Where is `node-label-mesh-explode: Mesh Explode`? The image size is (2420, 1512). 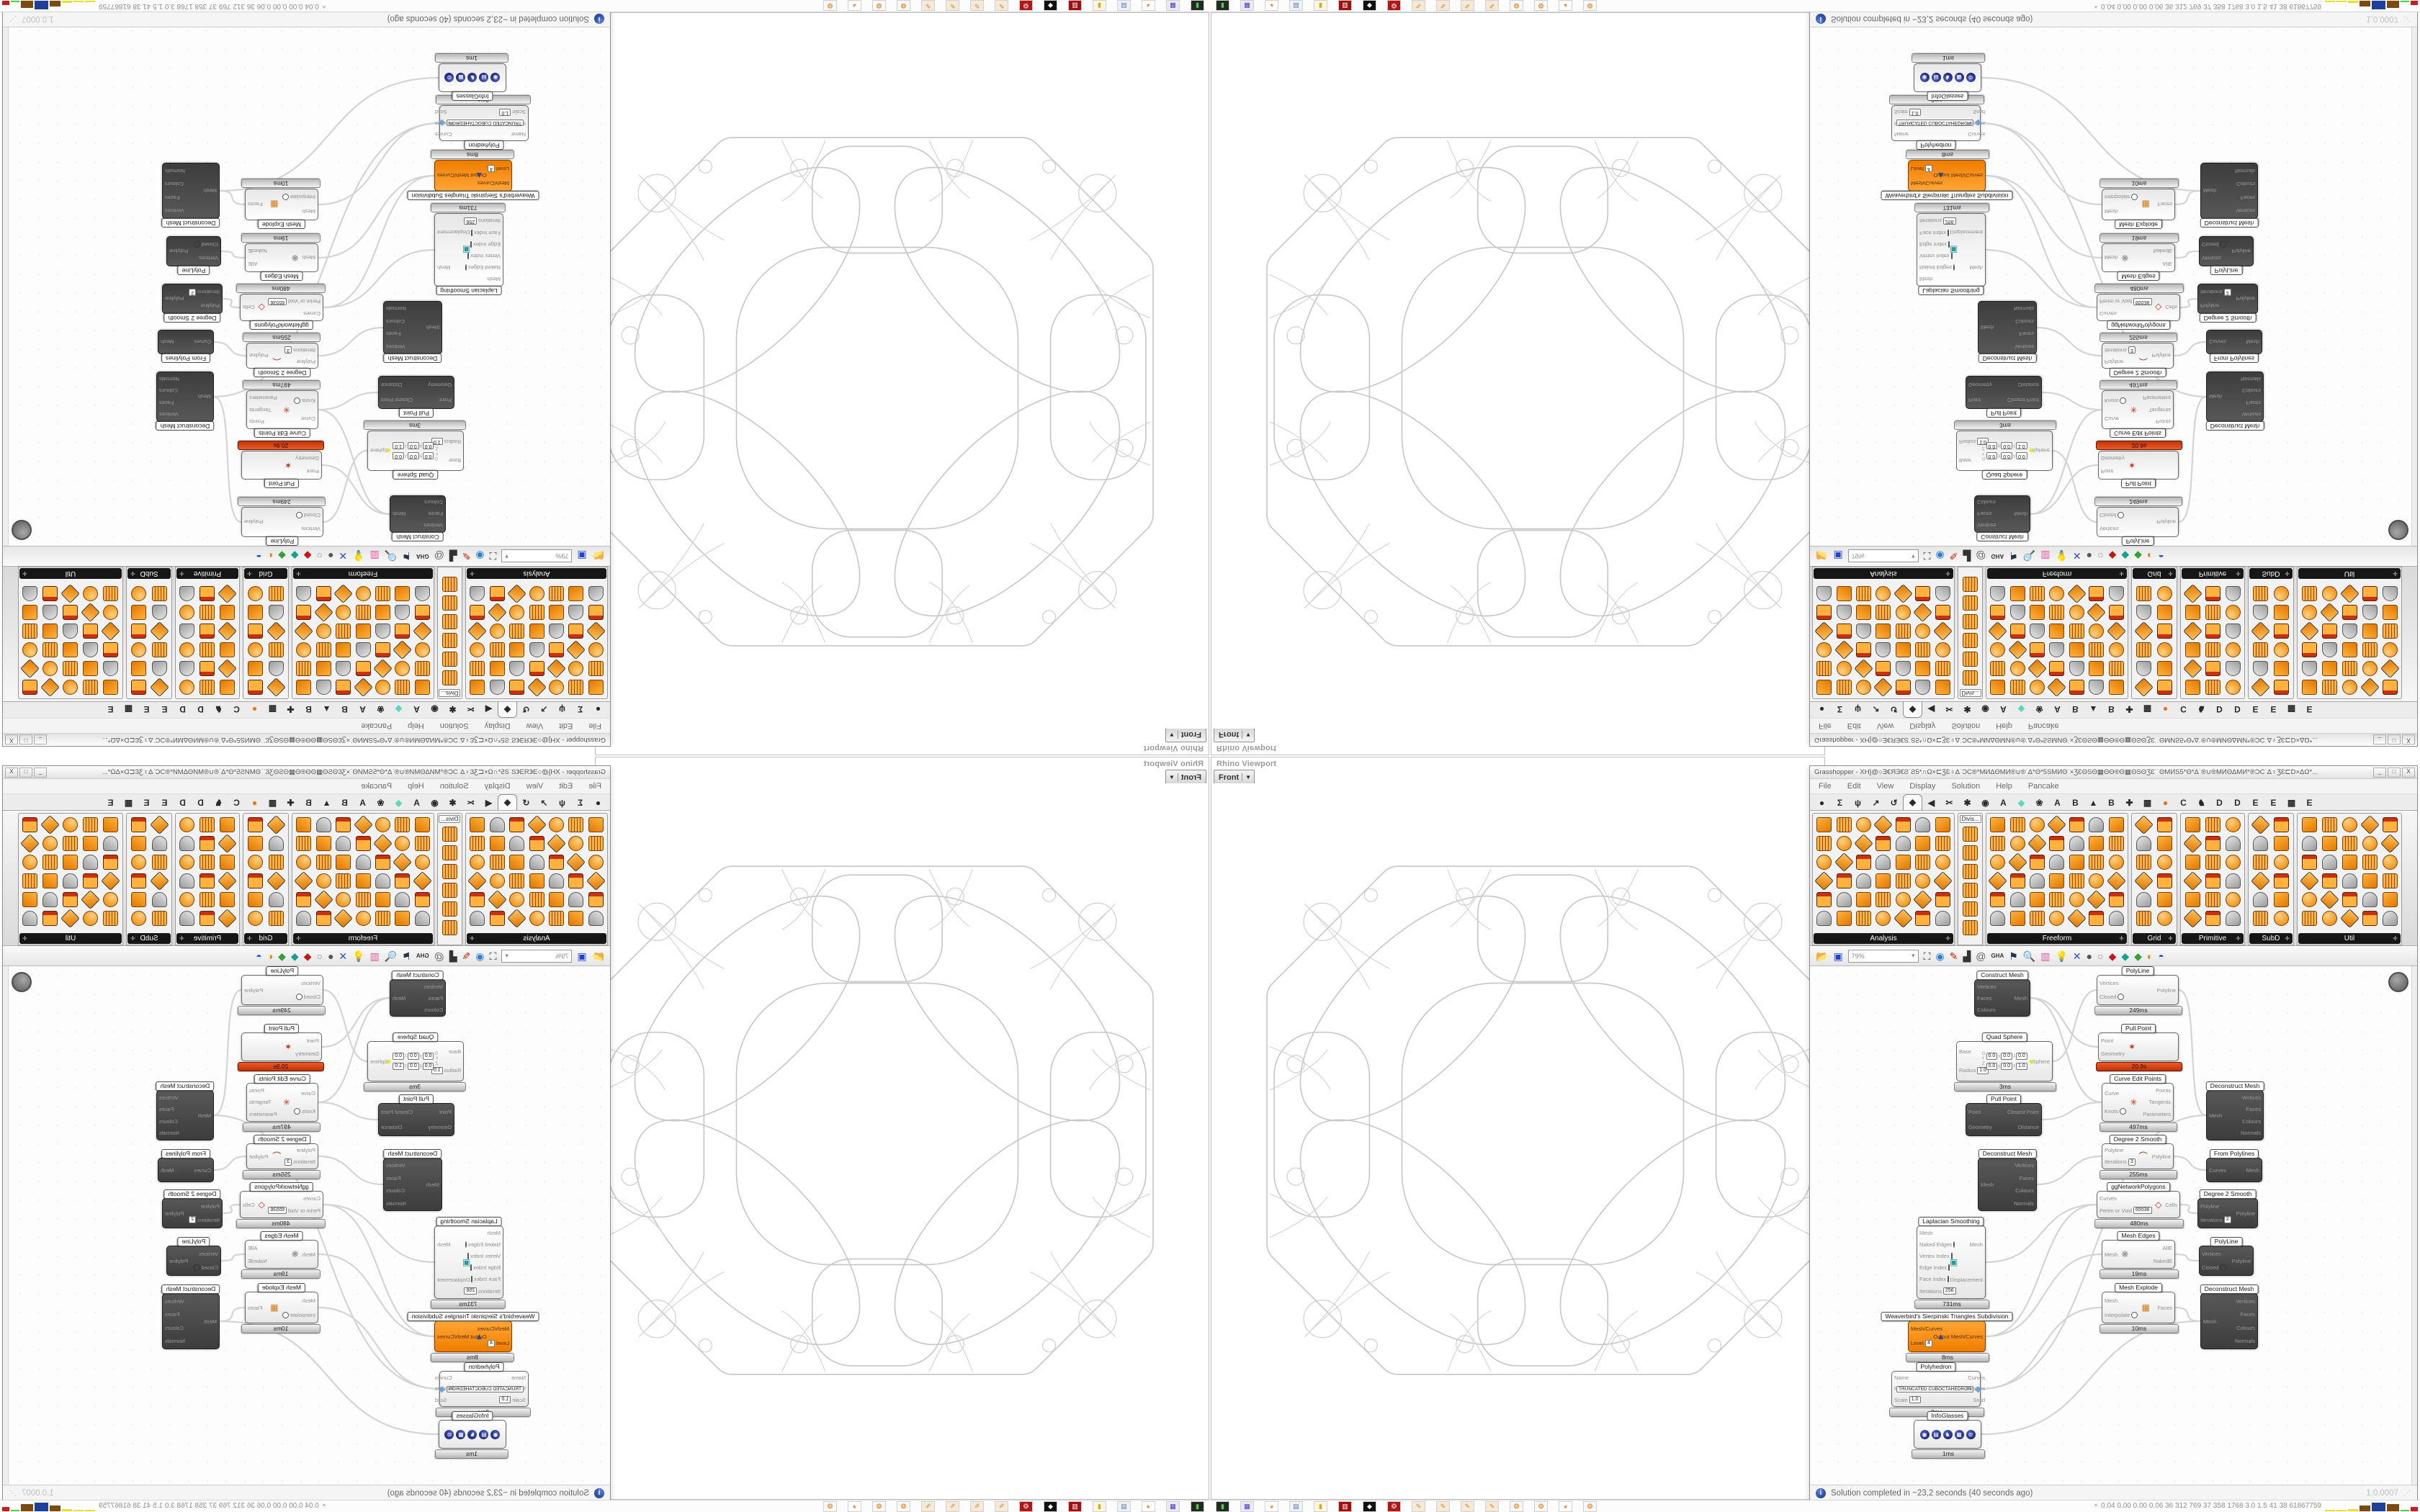 node-label-mesh-explode: Mesh Explode is located at coordinates (2138, 1287).